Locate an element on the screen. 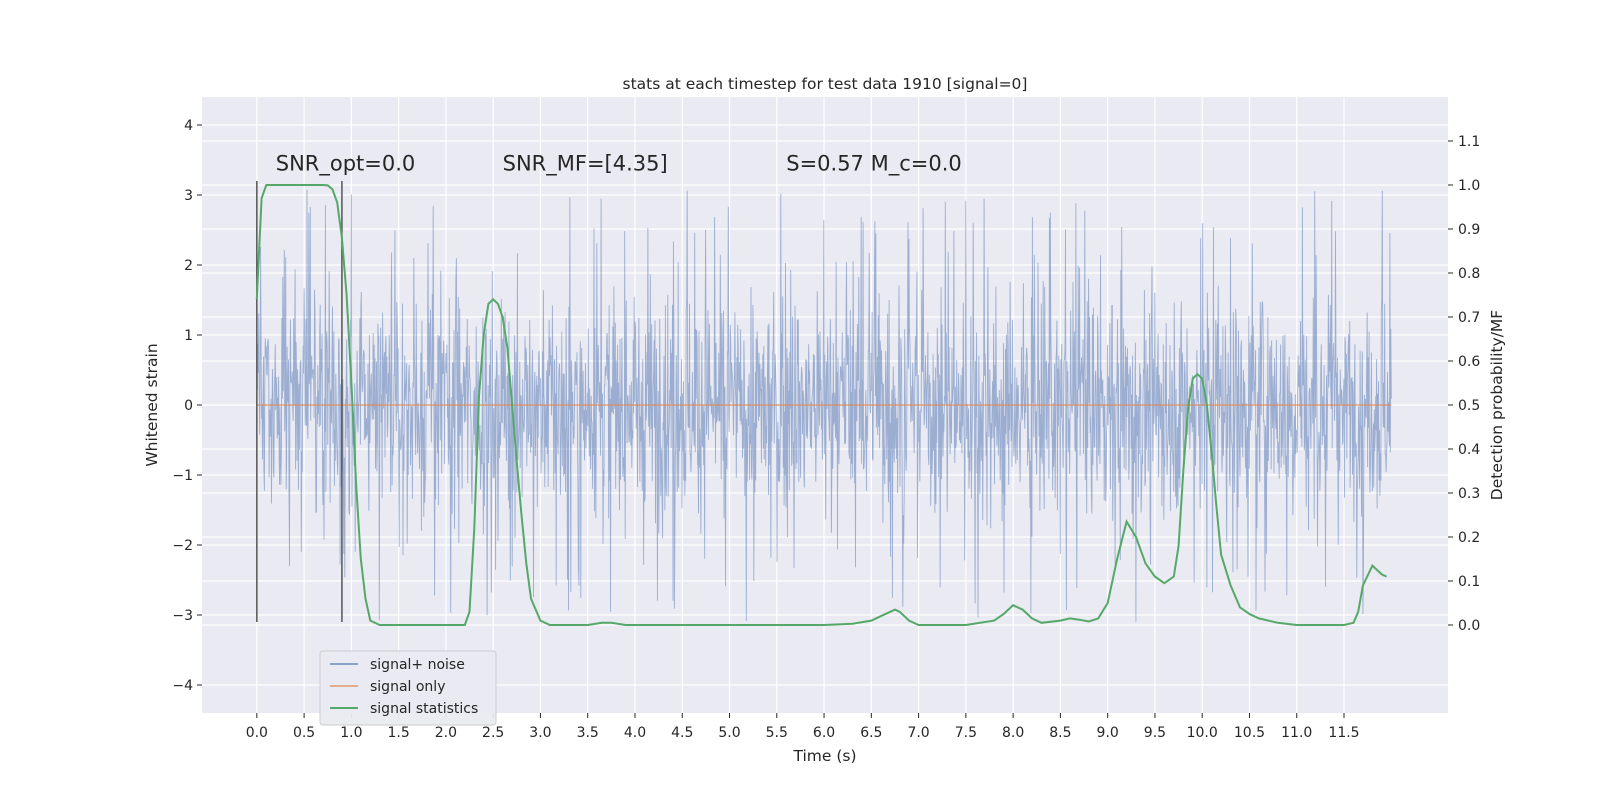 This screenshot has height=800, width=1600. x-tick-label: 5.0 is located at coordinates (729, 733).